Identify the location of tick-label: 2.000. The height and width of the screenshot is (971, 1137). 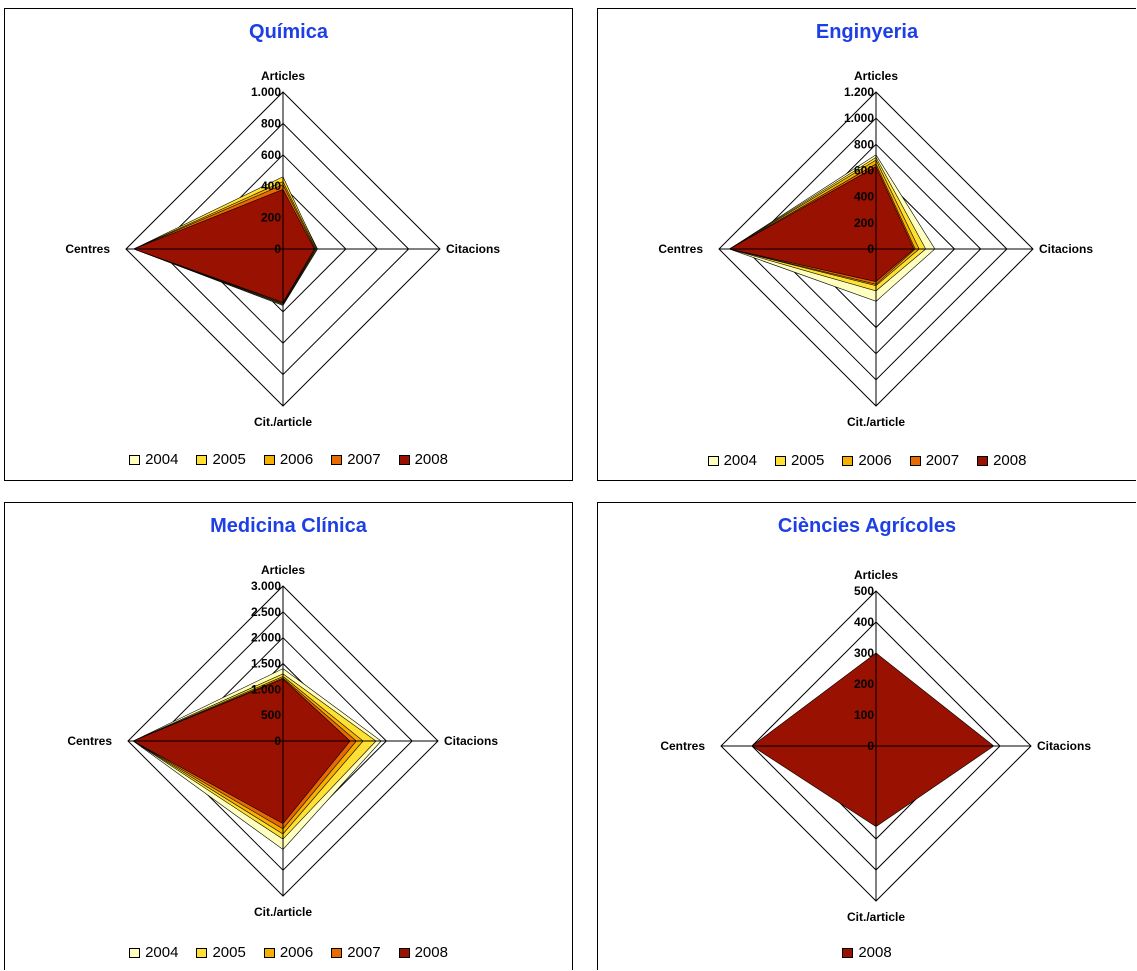
(266, 638).